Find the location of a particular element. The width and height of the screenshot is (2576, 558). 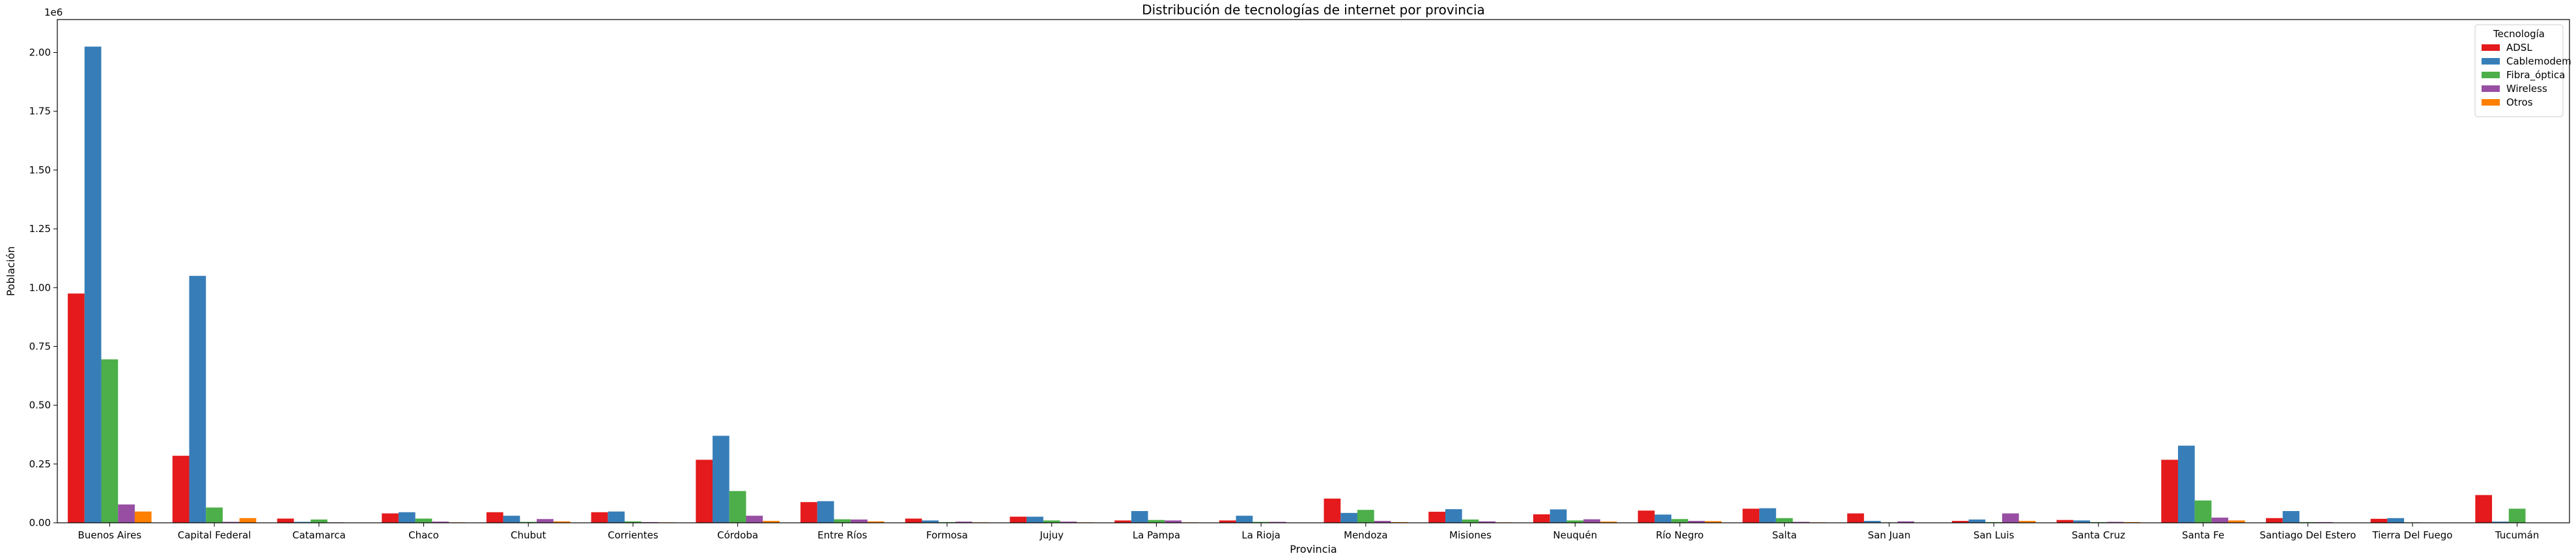

x-tick-label: Mendoza is located at coordinates (1365, 535).